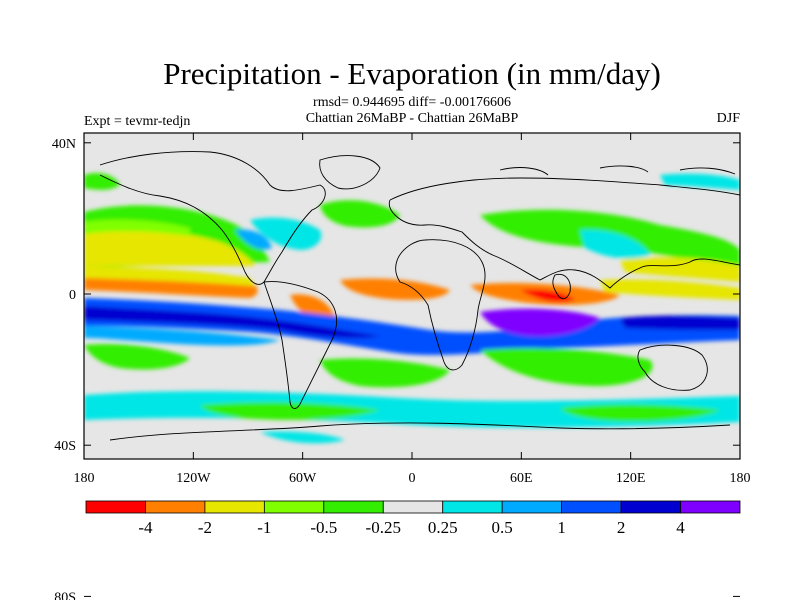 The width and height of the screenshot is (800, 600). I want to click on europe-green, so click(360, 214).